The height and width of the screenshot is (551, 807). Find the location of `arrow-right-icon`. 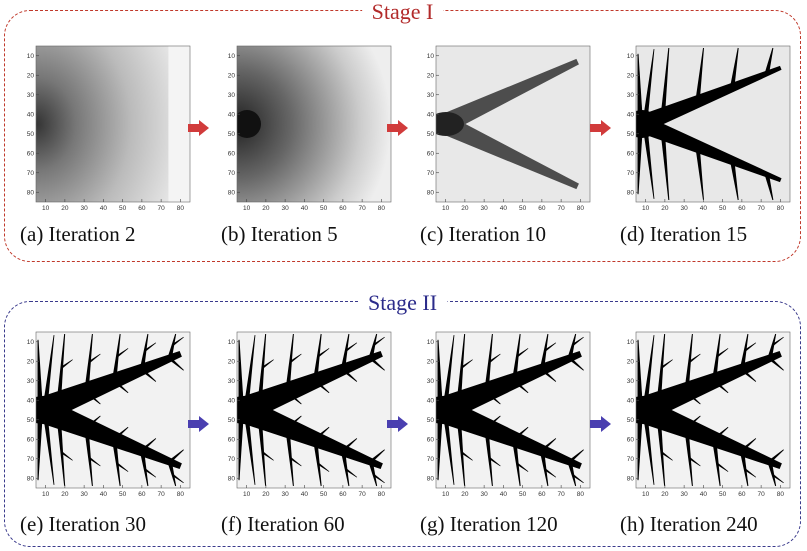

arrow-right-icon is located at coordinates (397, 128).